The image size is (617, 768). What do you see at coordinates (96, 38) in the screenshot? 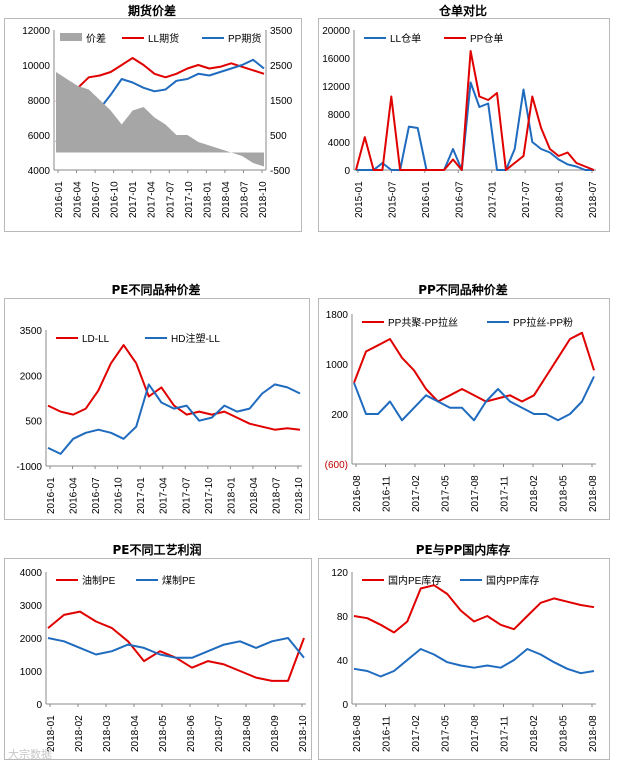
I see `chart0-legend-label: 价差` at bounding box center [96, 38].